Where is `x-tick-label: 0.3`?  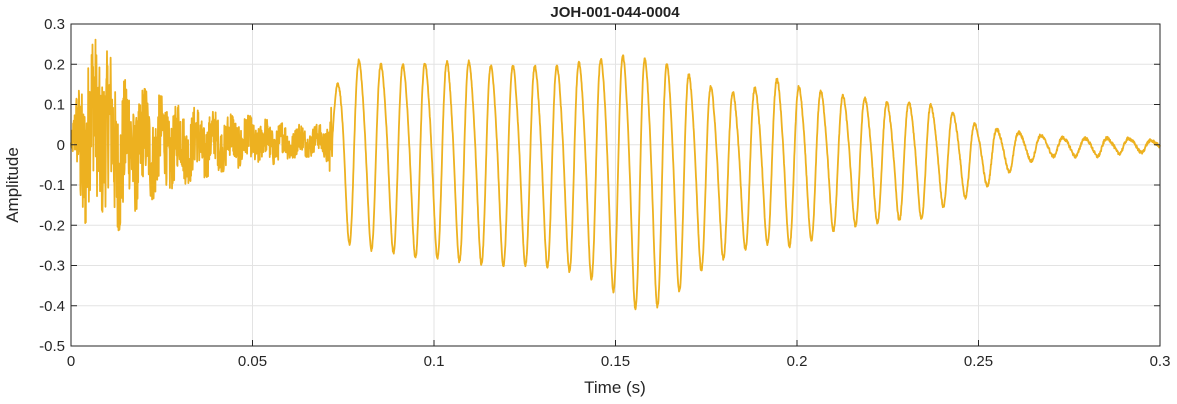
x-tick-label: 0.3 is located at coordinates (1160, 361).